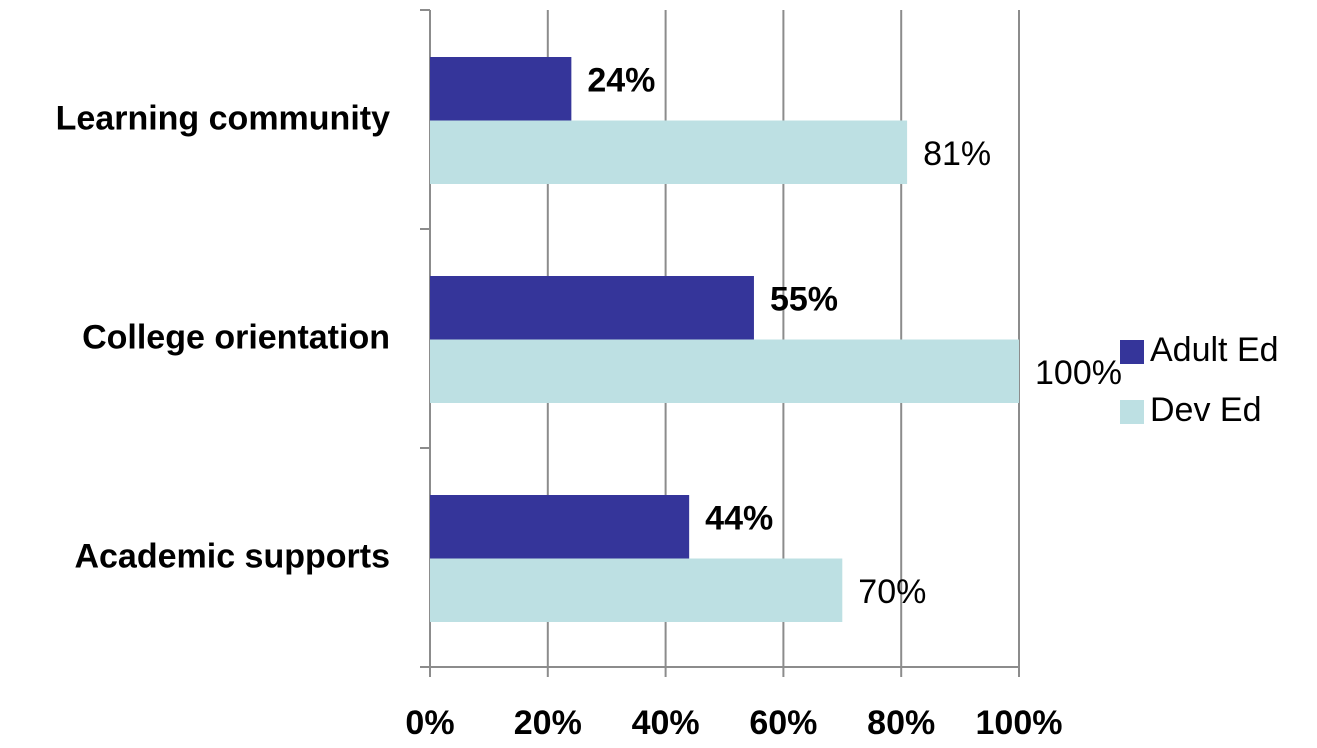 The width and height of the screenshot is (1317, 748). I want to click on y-tick-label: Academic supports, so click(232, 556).